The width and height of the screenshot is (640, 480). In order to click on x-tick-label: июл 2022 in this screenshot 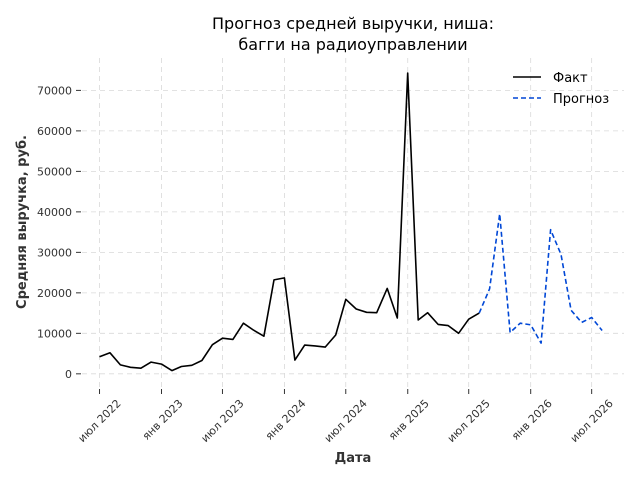, I will do `click(100, 421)`.